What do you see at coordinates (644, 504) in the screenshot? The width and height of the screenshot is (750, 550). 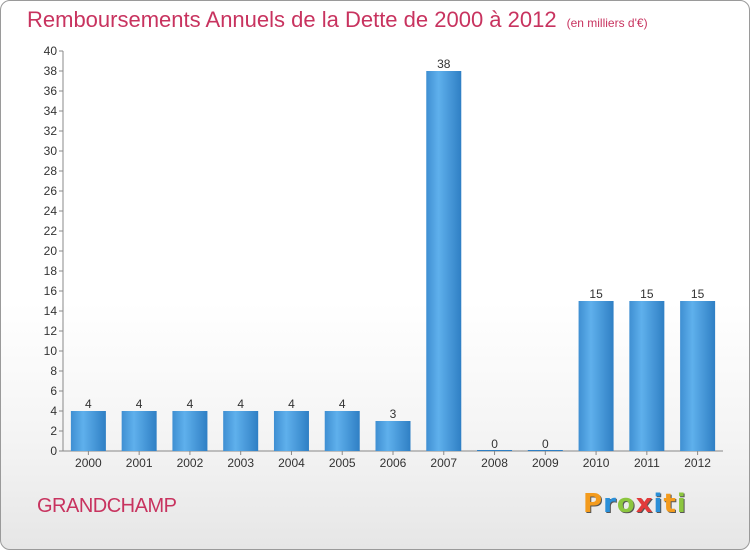 I see `logo-letter: x` at bounding box center [644, 504].